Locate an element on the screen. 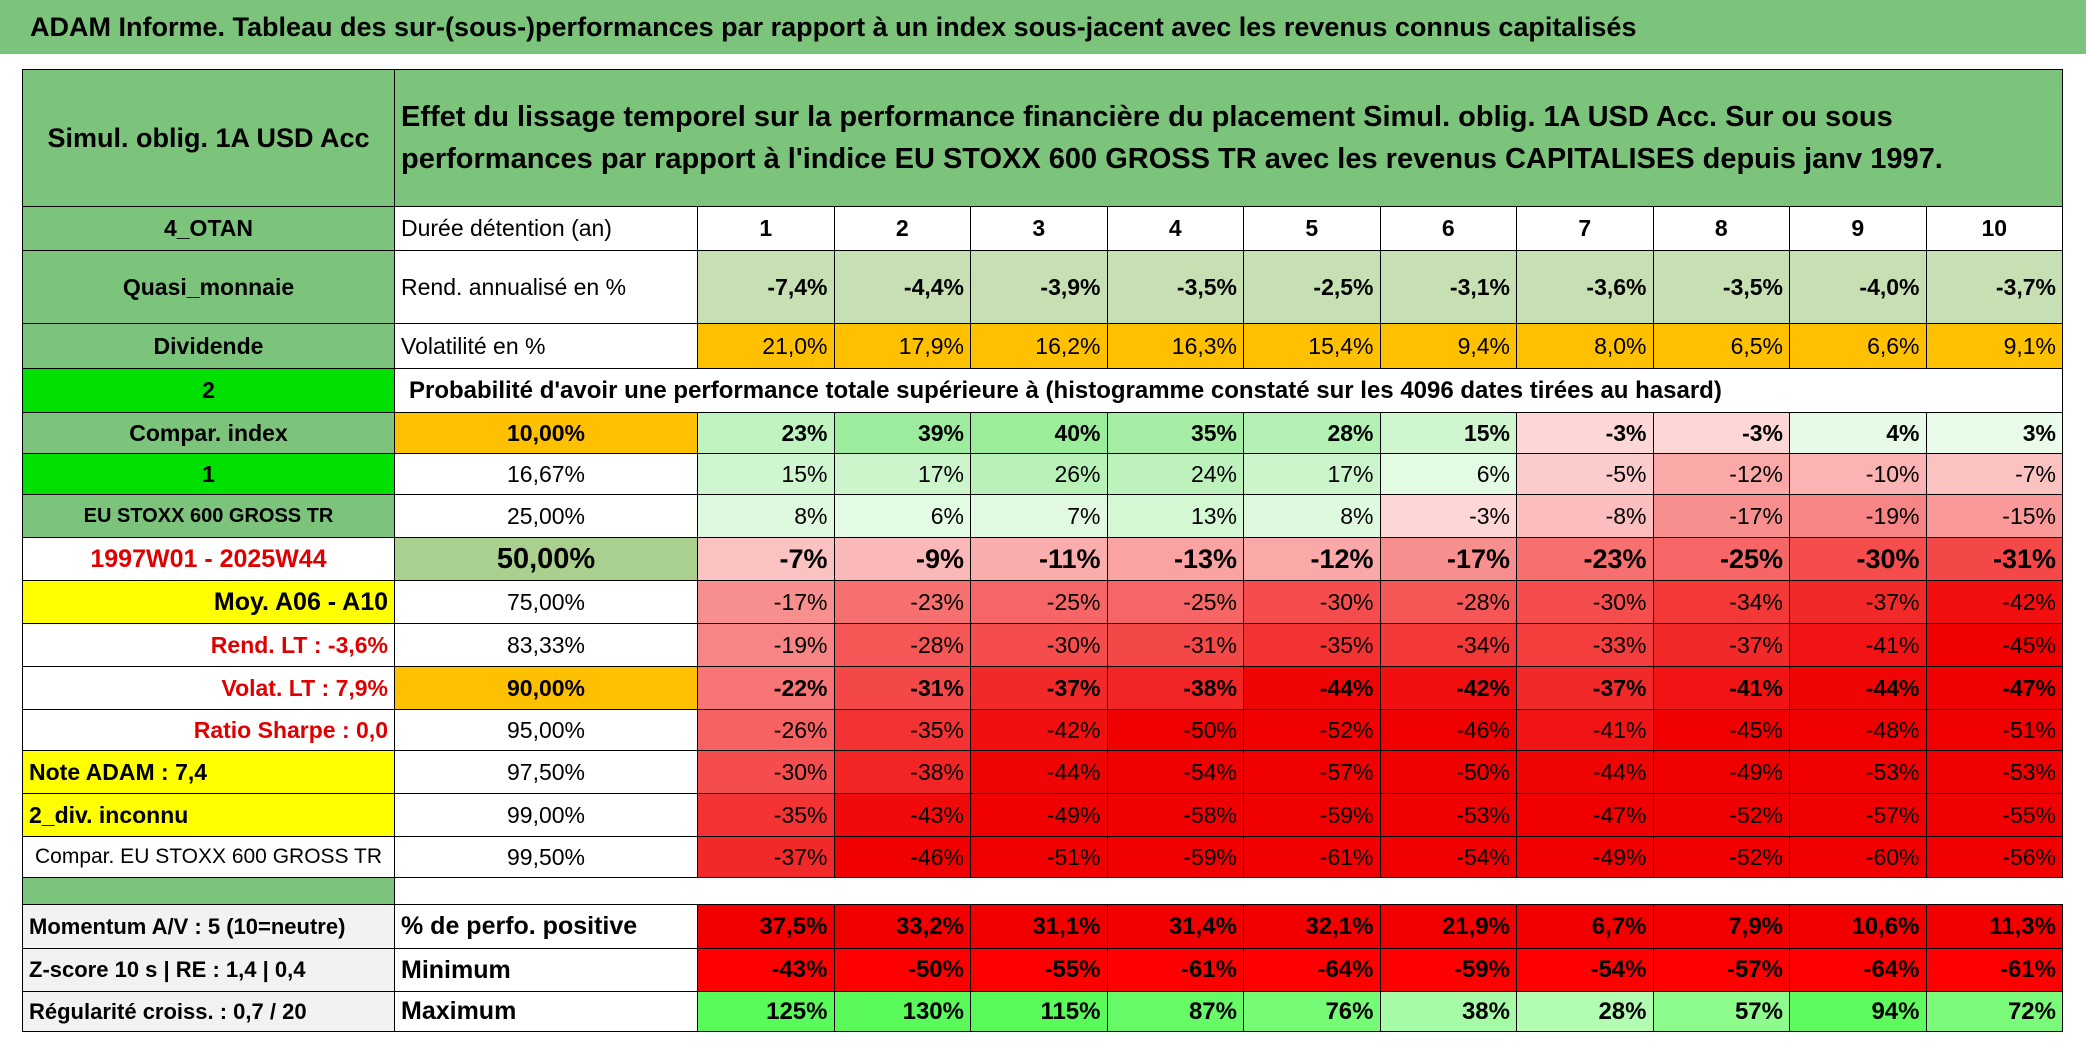  side-label: 1997W01 - 2025W44 is located at coordinates (208, 559).